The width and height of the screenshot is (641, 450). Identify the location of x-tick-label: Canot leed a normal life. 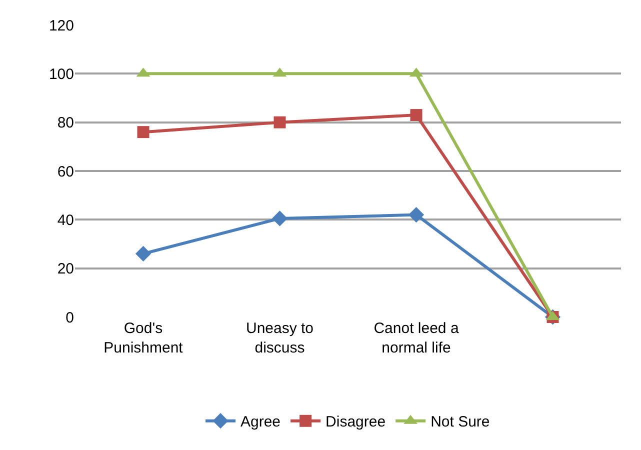
(417, 338).